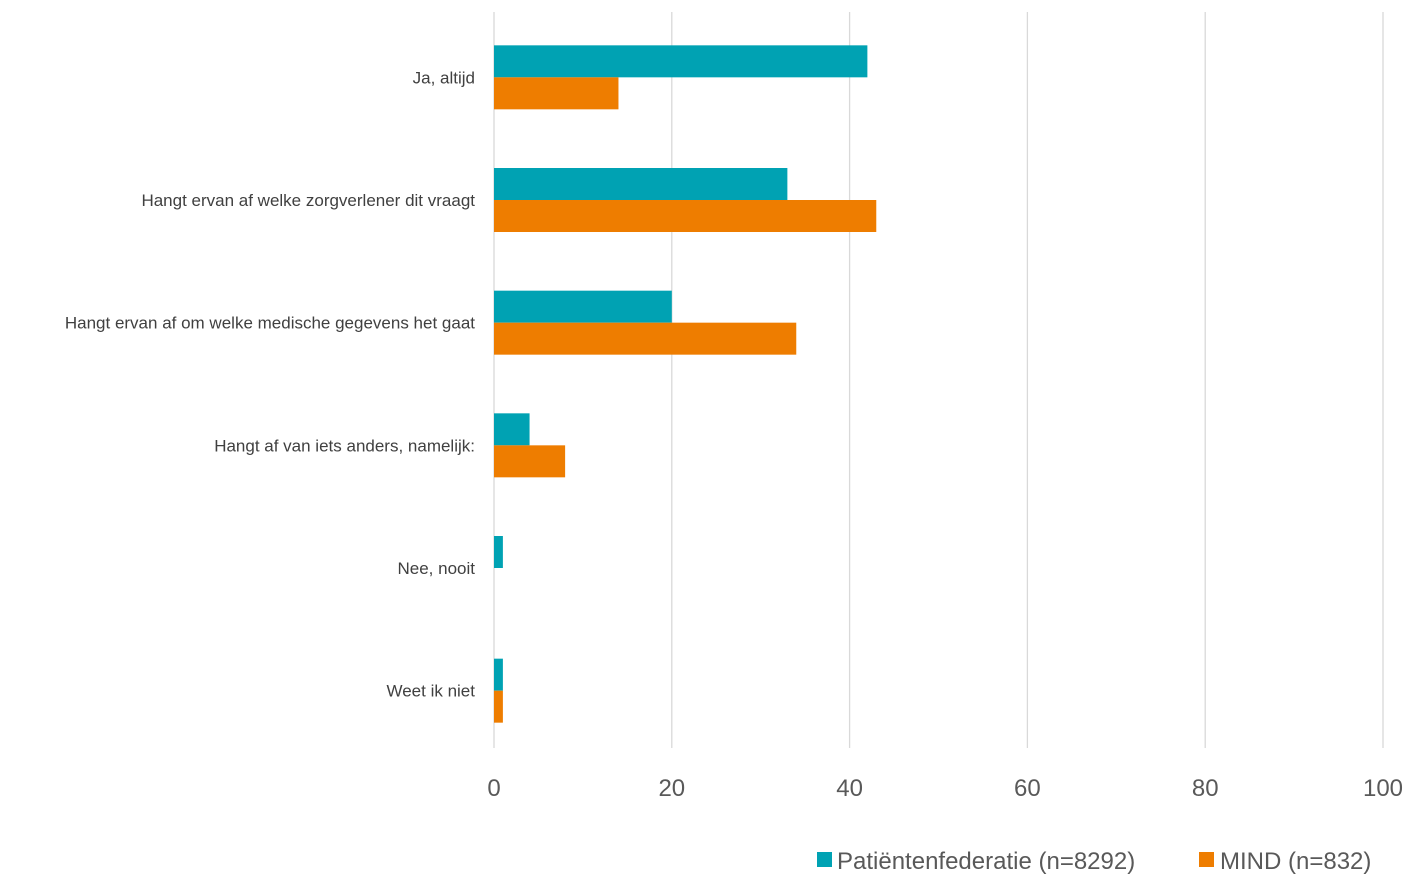 This screenshot has width=1410, height=876. I want to click on x-tick-label-40: 40, so click(849, 788).